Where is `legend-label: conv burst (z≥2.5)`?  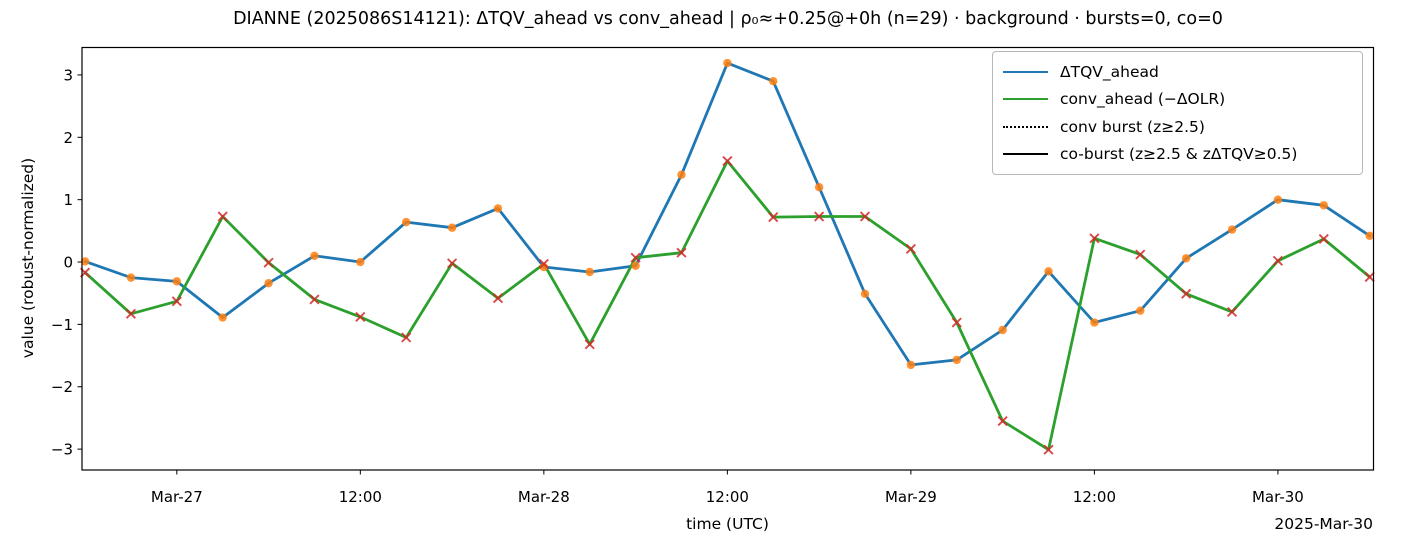 legend-label: conv burst (z≥2.5) is located at coordinates (1132, 126).